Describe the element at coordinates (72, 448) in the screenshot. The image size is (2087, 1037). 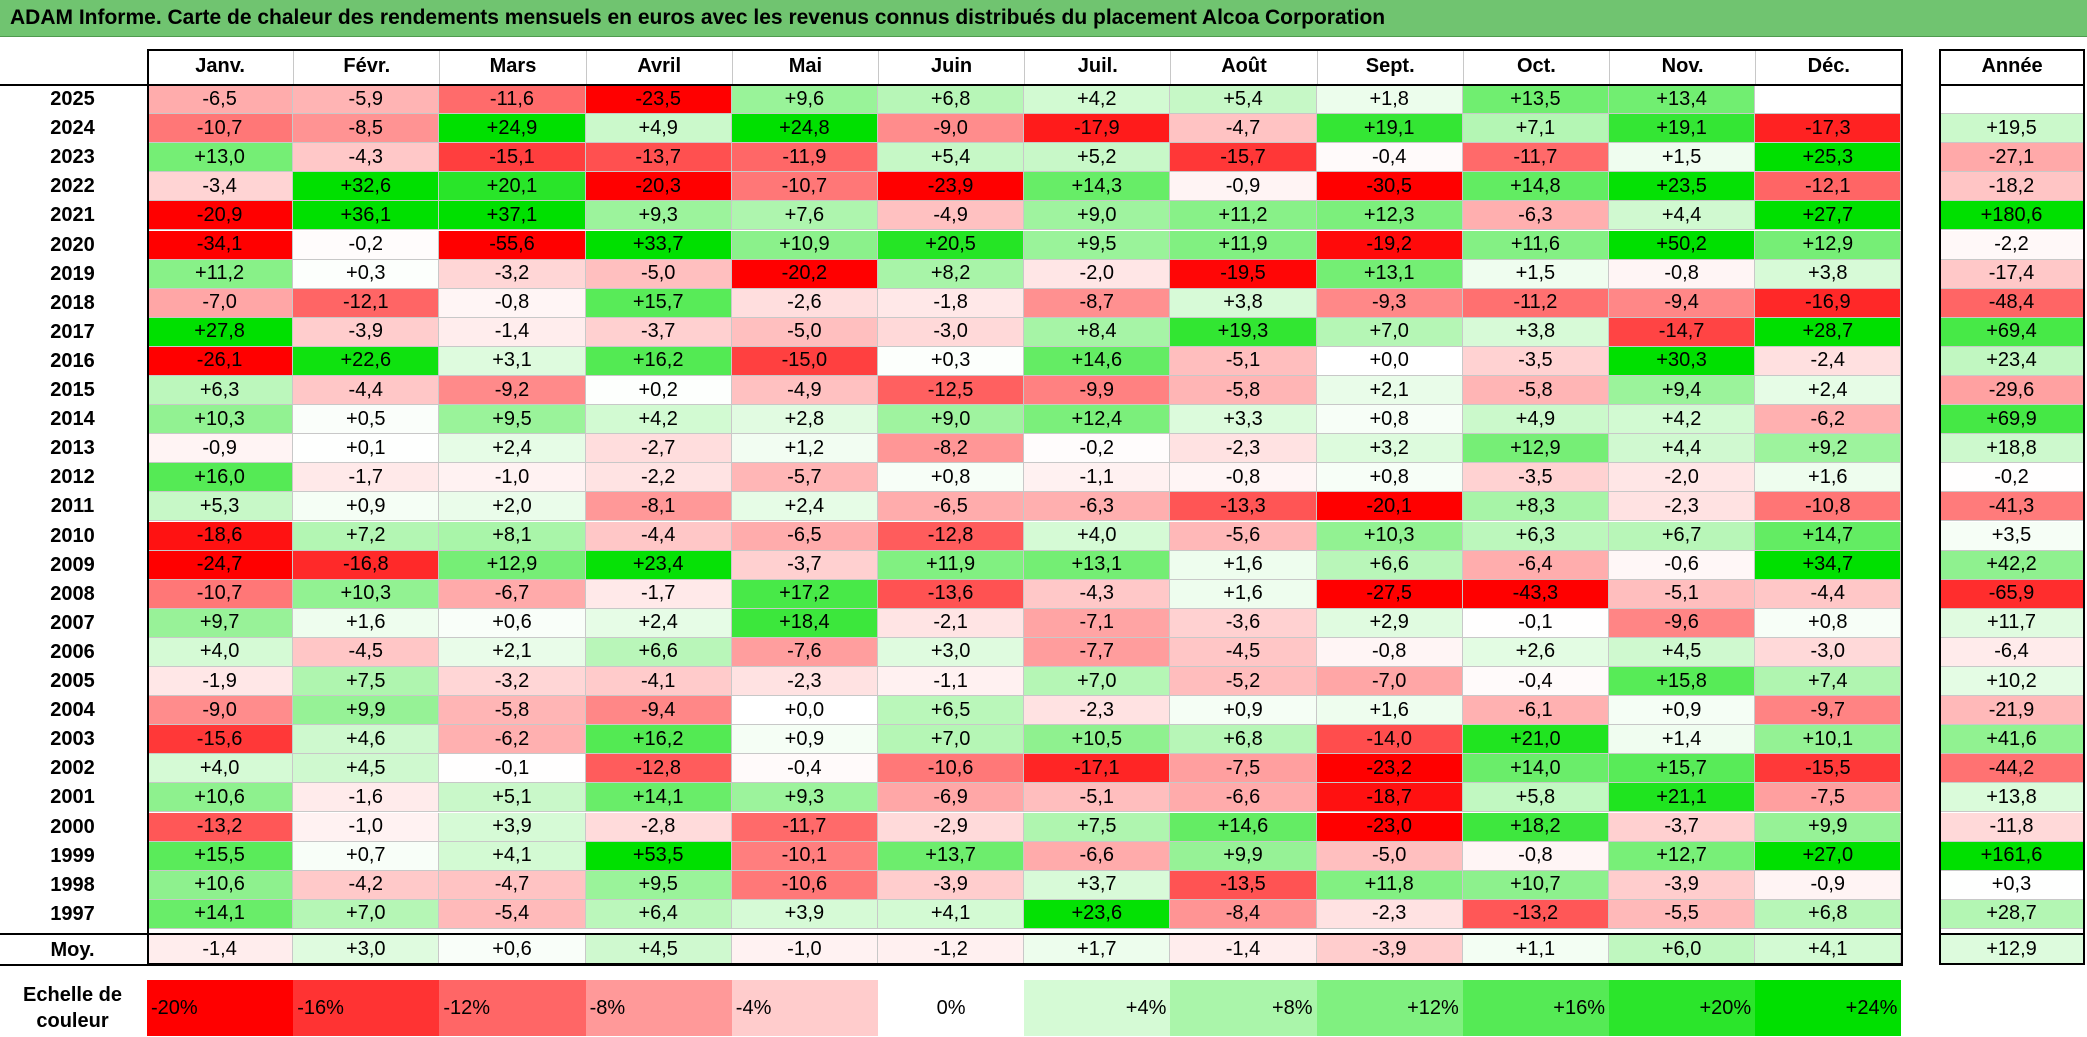
I see `year-label: 2013` at that location.